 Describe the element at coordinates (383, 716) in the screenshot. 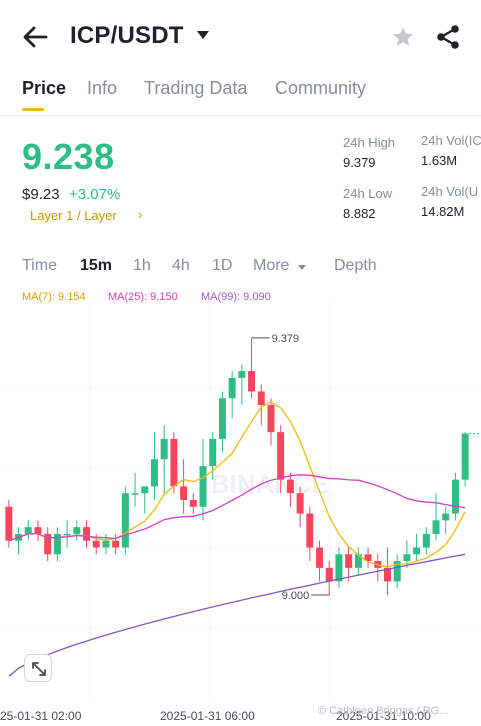

I see `x-axis-label-3: 2025-01-31 10:00` at that location.